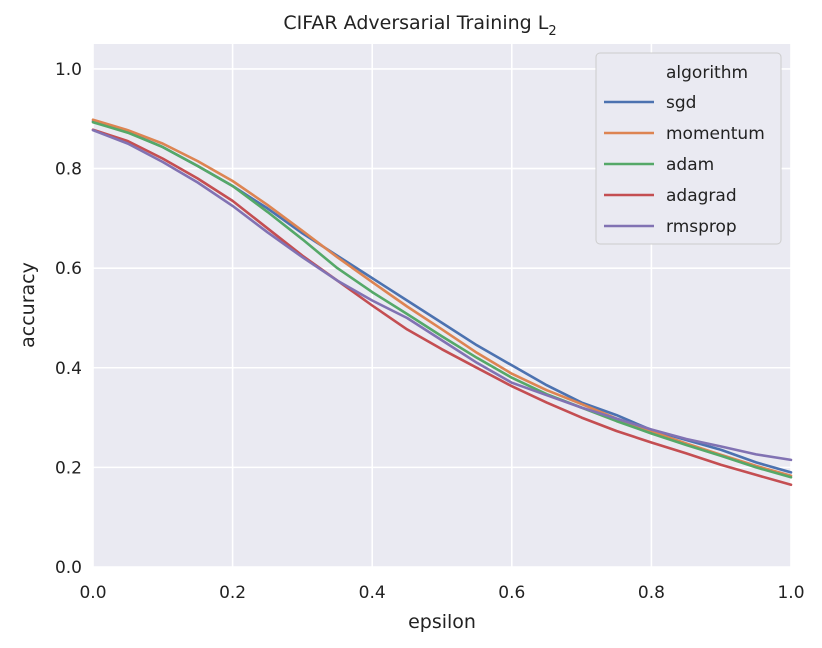 The width and height of the screenshot is (822, 648). Describe the element at coordinates (552, 31) in the screenshot. I see `chart-title-subscript: 2` at that location.